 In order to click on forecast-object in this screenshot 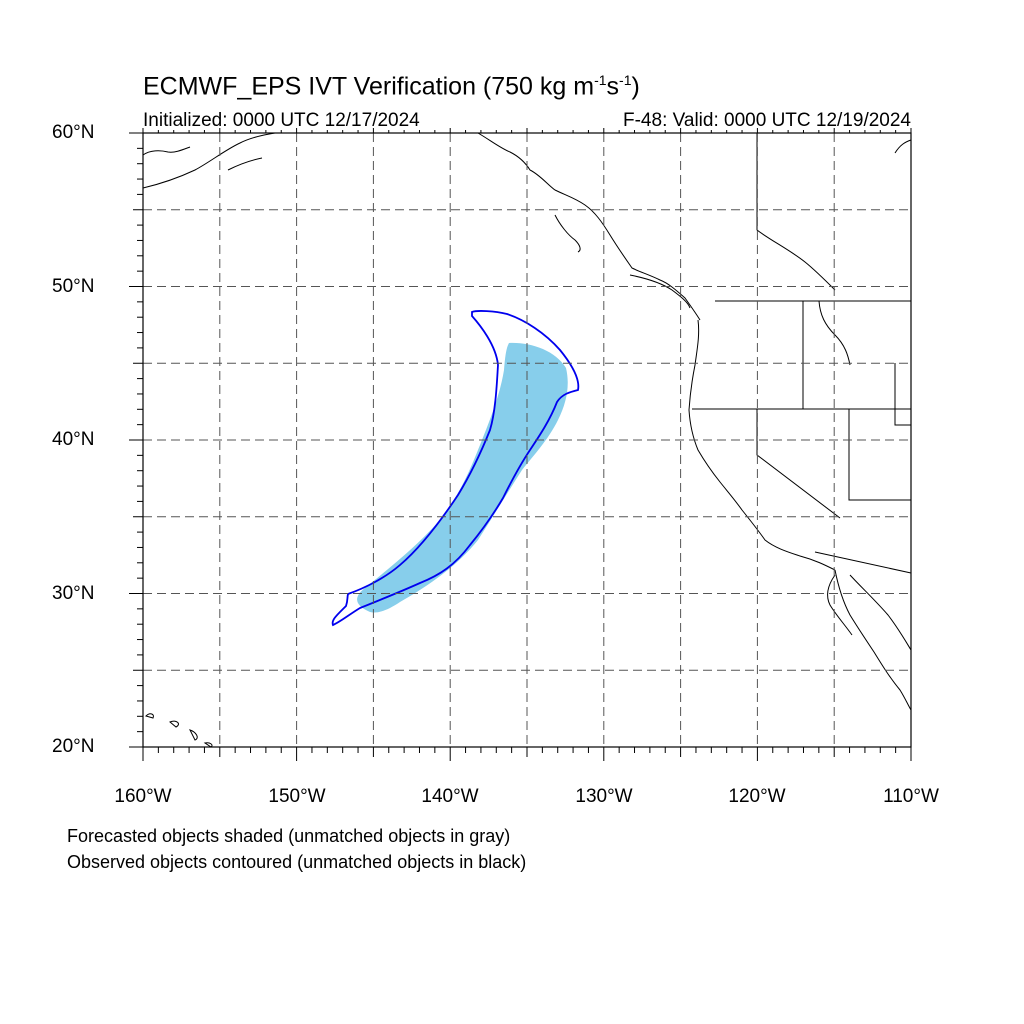, I will do `click(462, 477)`.